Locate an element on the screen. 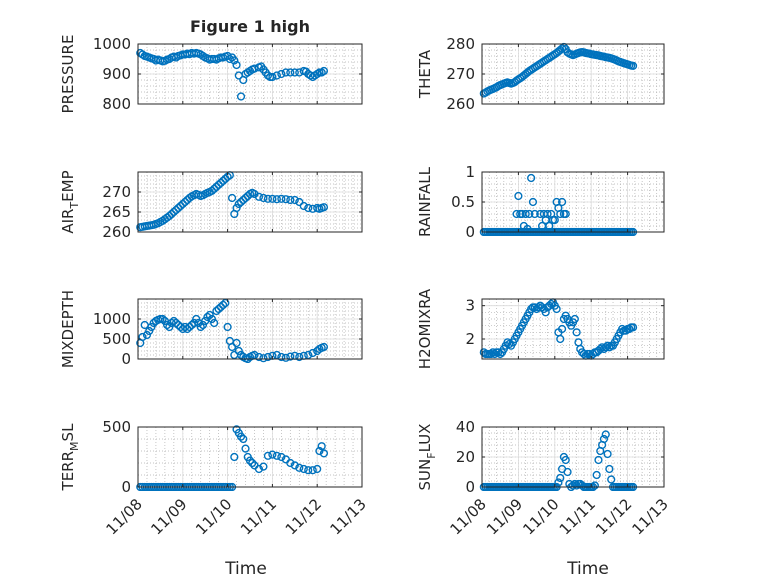 This screenshot has height=583, width=778. subplot-rainfall: 0 0.5 1 RAINFALL is located at coordinates (540, 202).